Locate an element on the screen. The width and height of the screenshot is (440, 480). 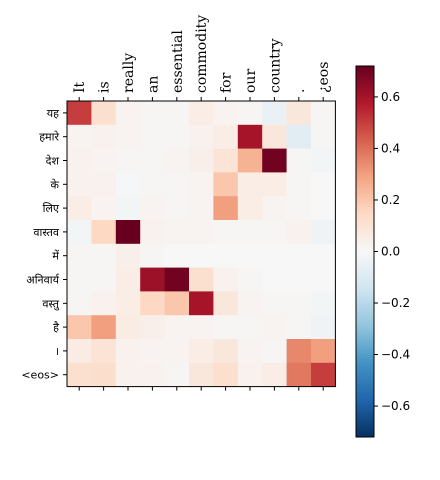
y-tick-label: देश is located at coordinates (53, 161).